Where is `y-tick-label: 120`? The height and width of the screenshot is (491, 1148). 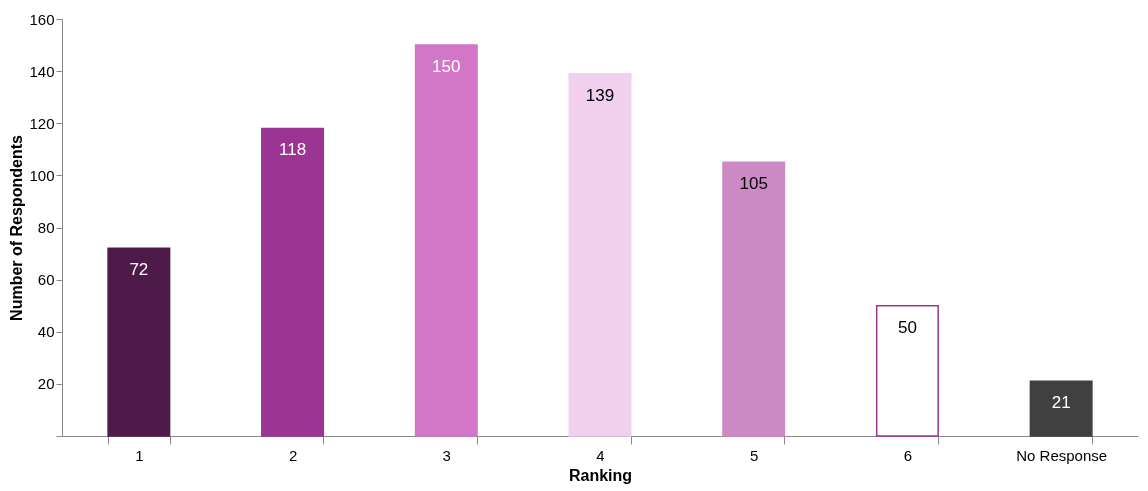 y-tick-label: 120 is located at coordinates (42, 123).